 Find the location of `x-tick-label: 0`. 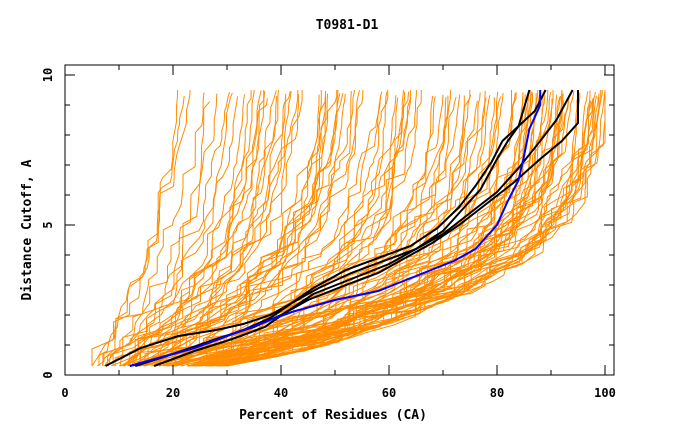

x-tick-label: 0 is located at coordinates (64, 393).